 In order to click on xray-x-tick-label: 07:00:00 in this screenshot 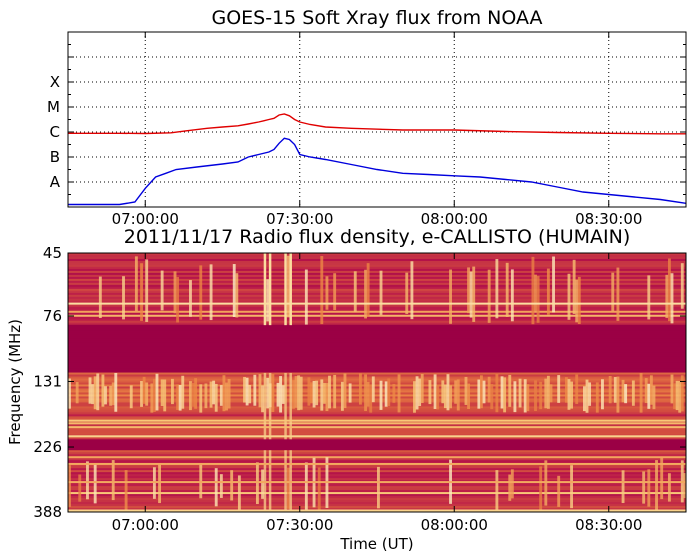, I will do `click(145, 219)`.